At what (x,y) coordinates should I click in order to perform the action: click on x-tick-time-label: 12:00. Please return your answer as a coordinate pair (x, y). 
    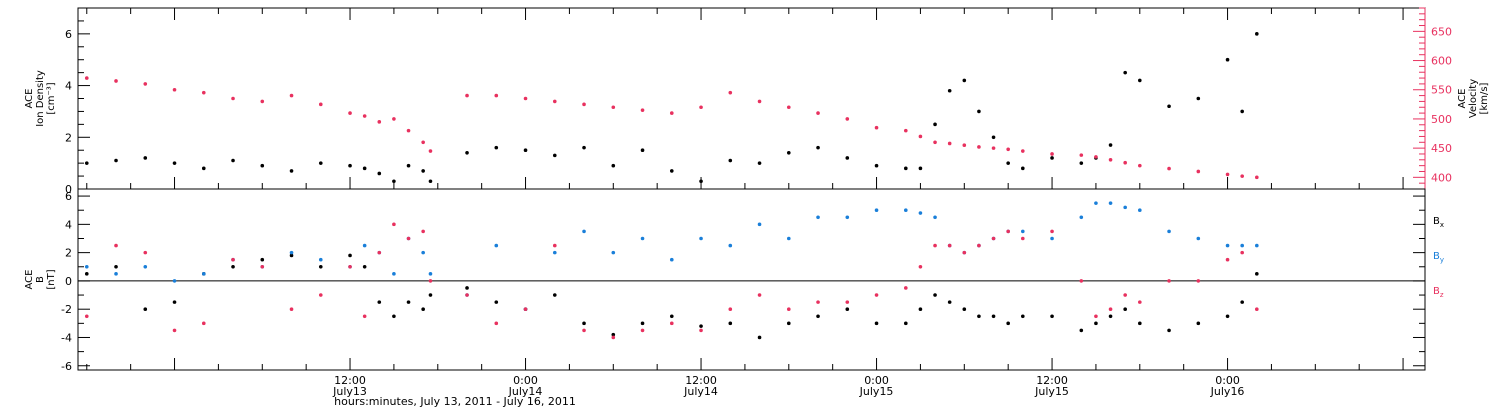
    Looking at the image, I should click on (701, 380).